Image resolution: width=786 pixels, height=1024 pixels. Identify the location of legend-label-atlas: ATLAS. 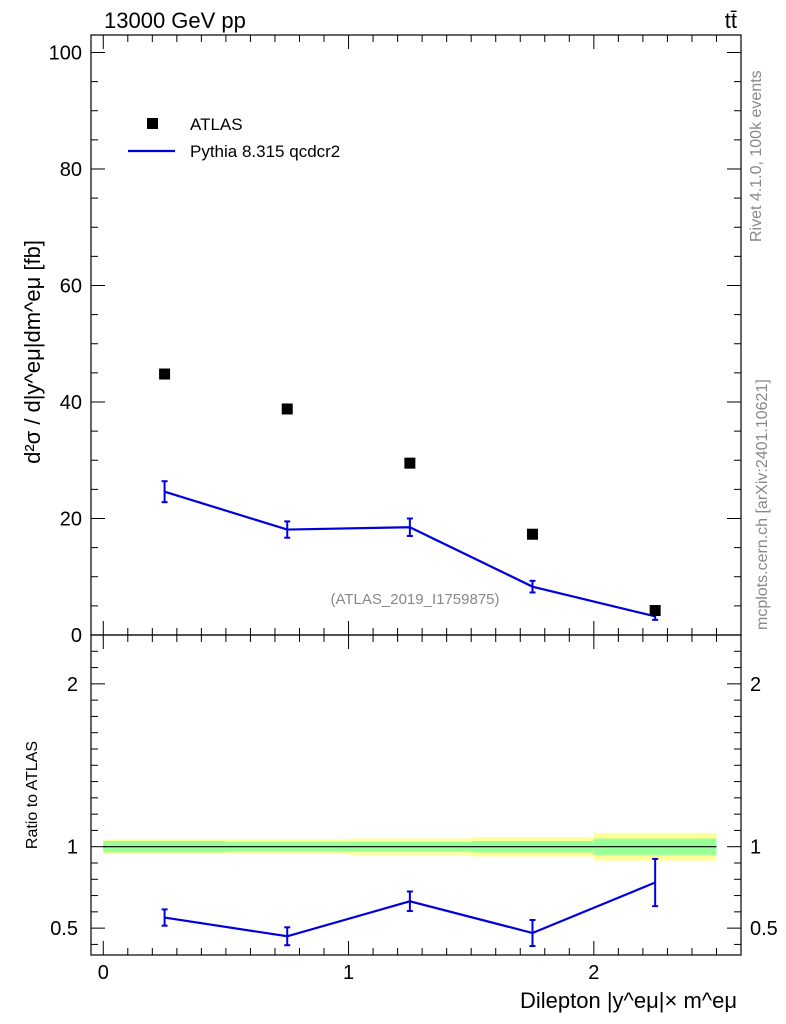
(216, 124).